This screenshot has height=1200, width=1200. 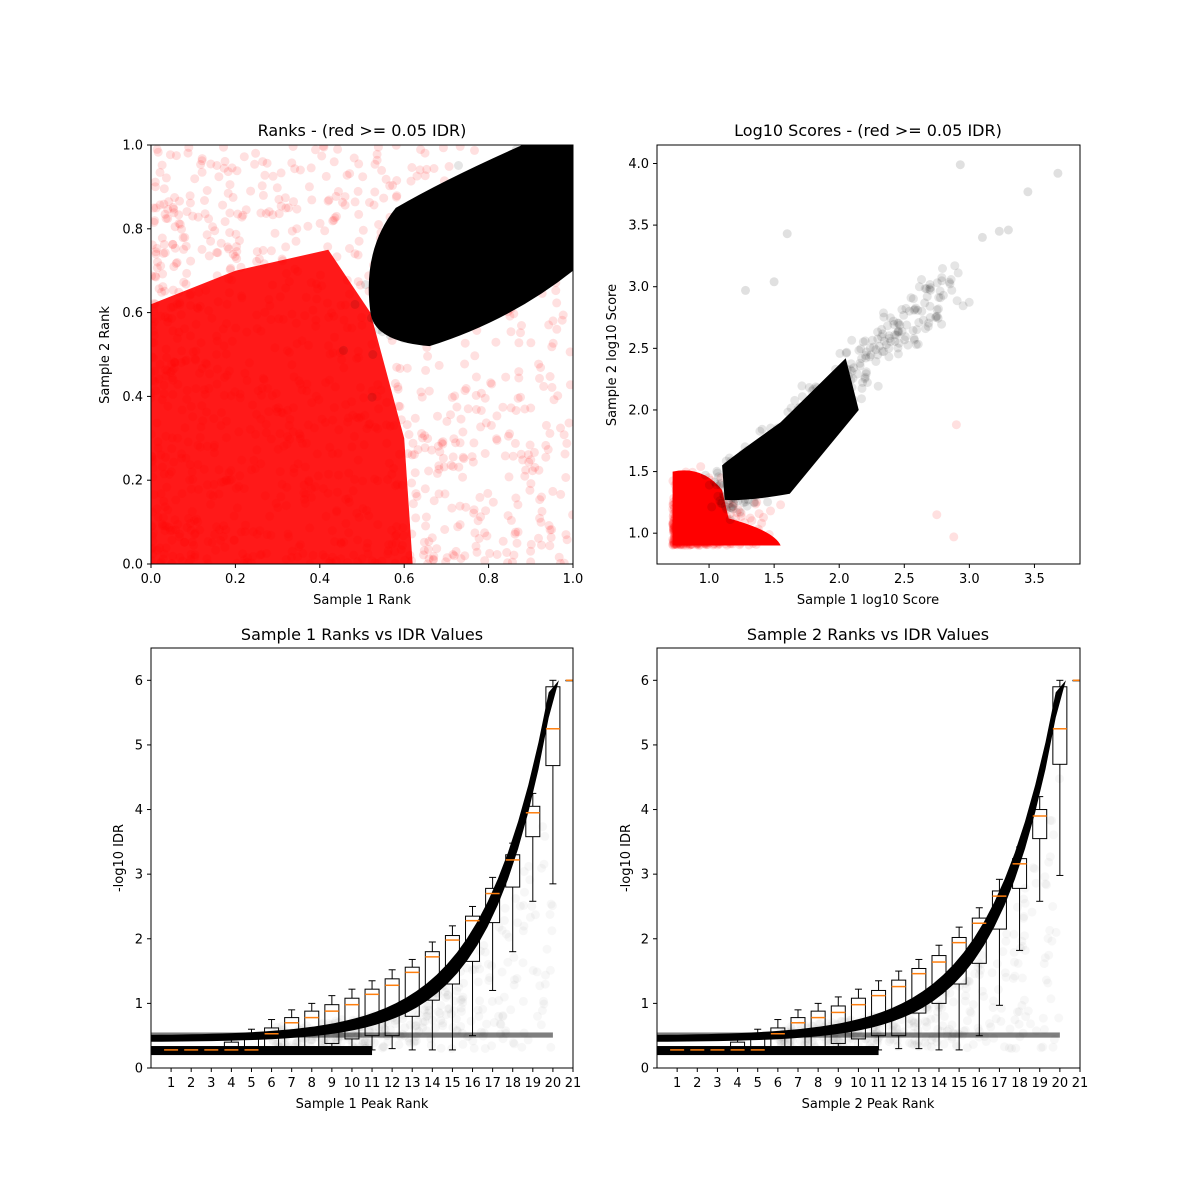 What do you see at coordinates (493, 905) in the screenshot?
I see `box` at bounding box center [493, 905].